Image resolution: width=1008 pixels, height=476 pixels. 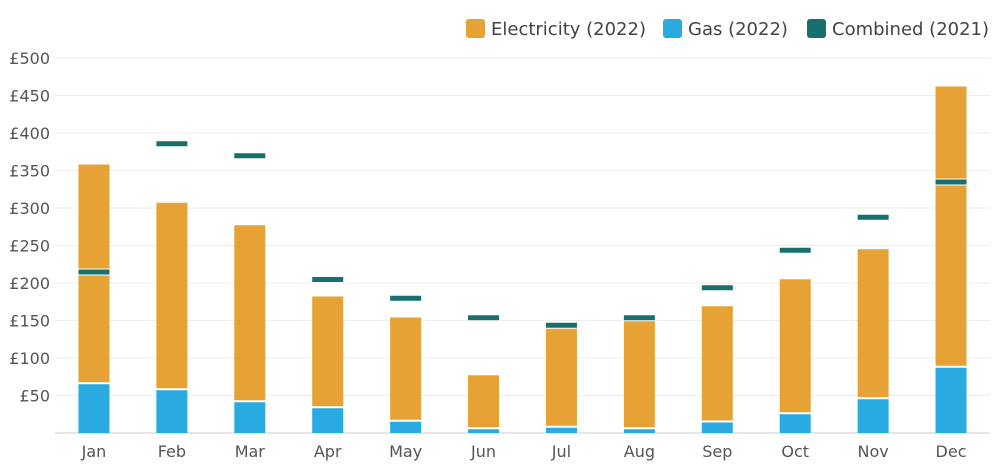 What do you see at coordinates (328, 451) in the screenshot?
I see `x-tick-label: Apr` at bounding box center [328, 451].